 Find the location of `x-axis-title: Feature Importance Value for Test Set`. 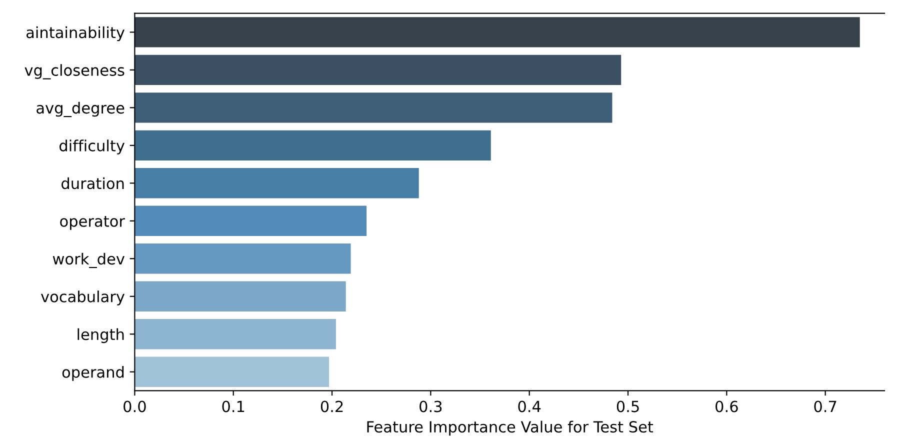

x-axis-title: Feature Importance Value for Test Set is located at coordinates (510, 428).